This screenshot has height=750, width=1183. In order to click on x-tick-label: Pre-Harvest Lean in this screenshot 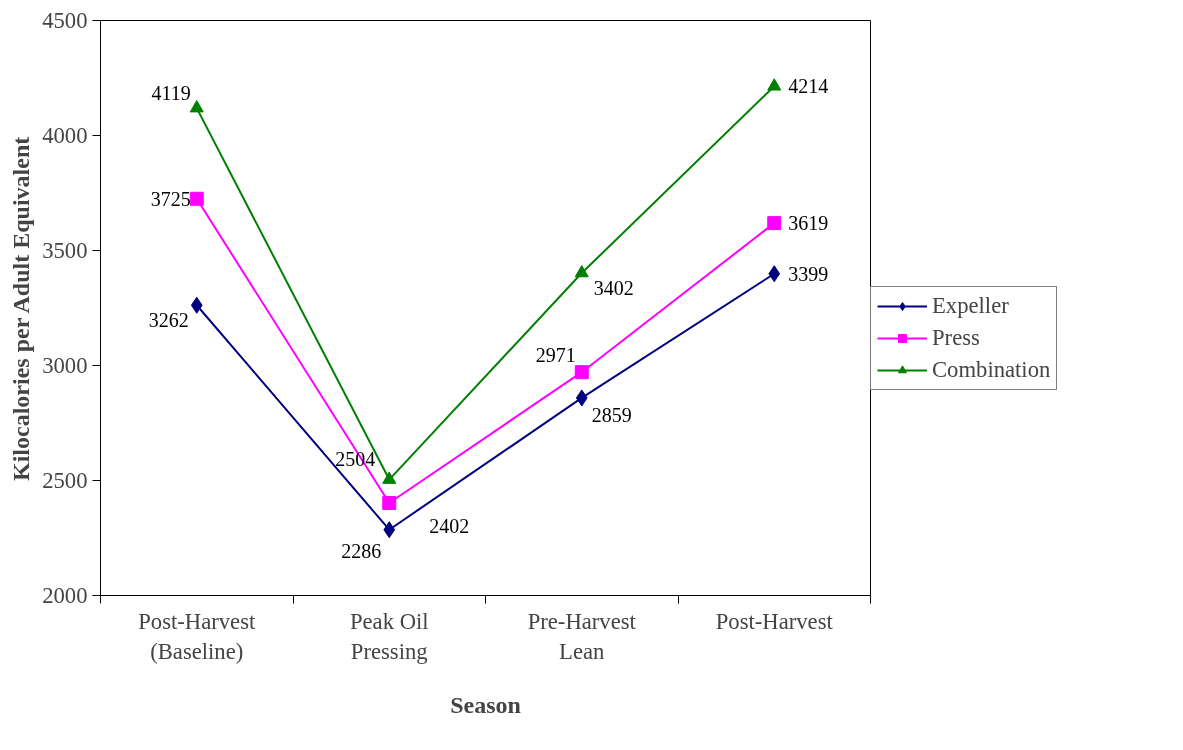, I will do `click(582, 636)`.